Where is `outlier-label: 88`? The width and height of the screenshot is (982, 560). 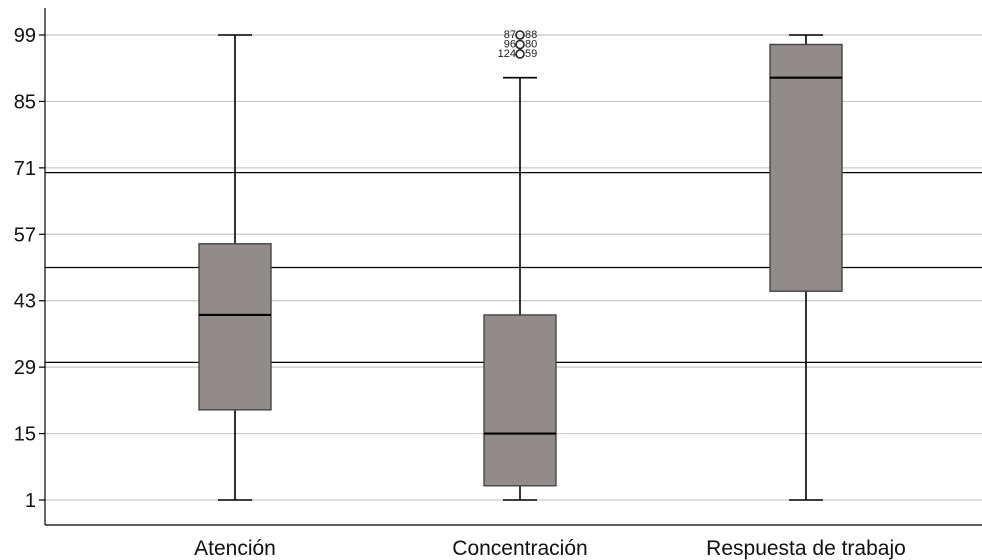 outlier-label: 88 is located at coordinates (531, 35).